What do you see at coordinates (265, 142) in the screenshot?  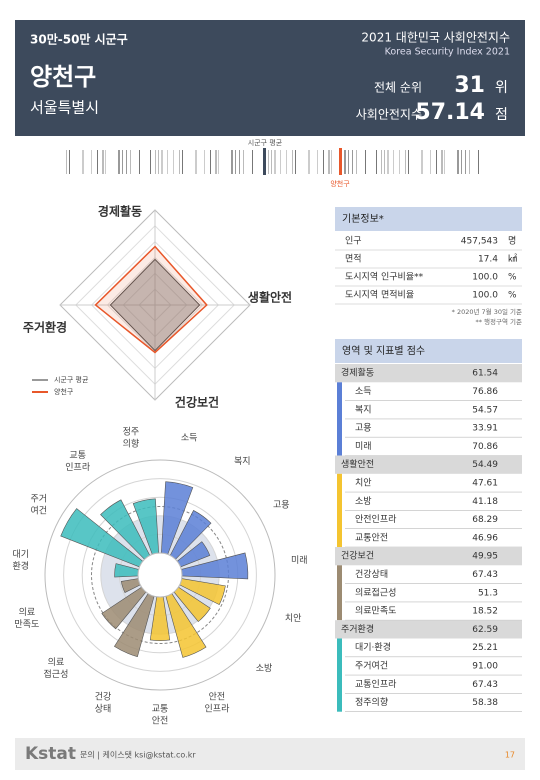 I see `average-label: 시군구 평균` at bounding box center [265, 142].